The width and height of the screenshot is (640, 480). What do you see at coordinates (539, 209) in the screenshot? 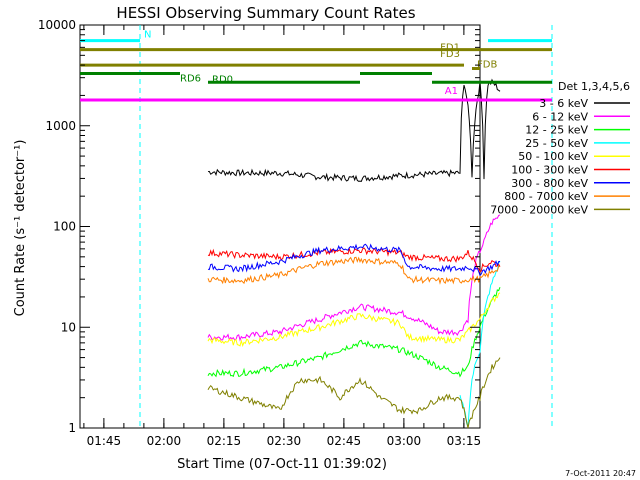
I see `legend-entry-label: 7000 - 20000 keV` at bounding box center [539, 209].